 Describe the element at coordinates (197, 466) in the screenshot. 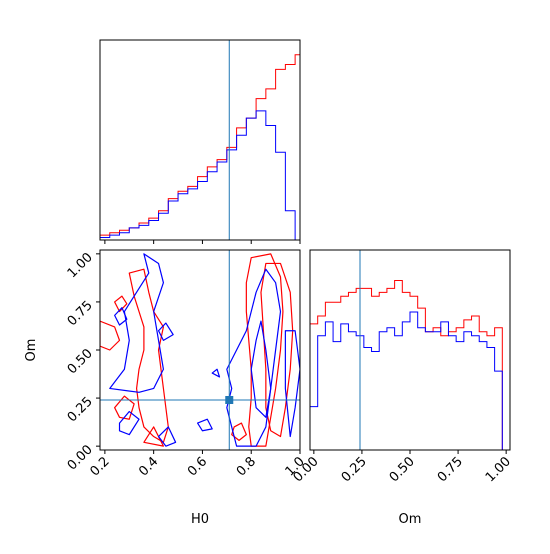

I see `contour-x-tick-label: 0.6` at that location.